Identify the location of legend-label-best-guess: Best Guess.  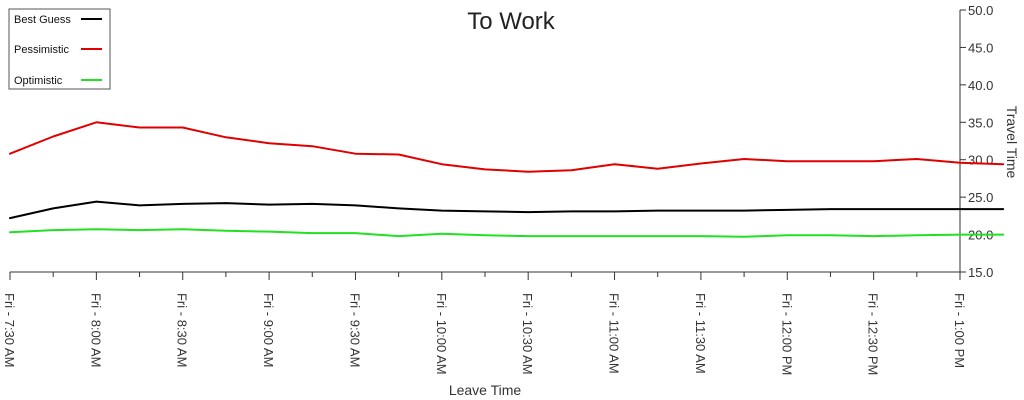
(42, 20).